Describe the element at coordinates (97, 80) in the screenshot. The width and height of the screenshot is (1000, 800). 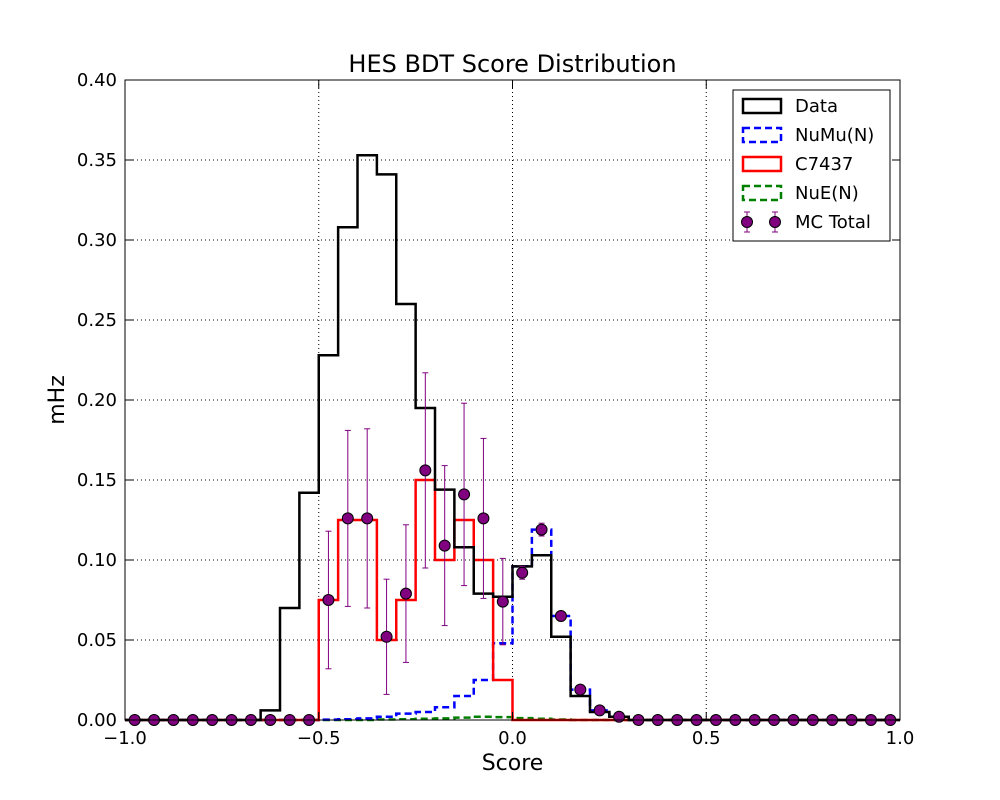
I see `y-tick-label: 0.40` at that location.